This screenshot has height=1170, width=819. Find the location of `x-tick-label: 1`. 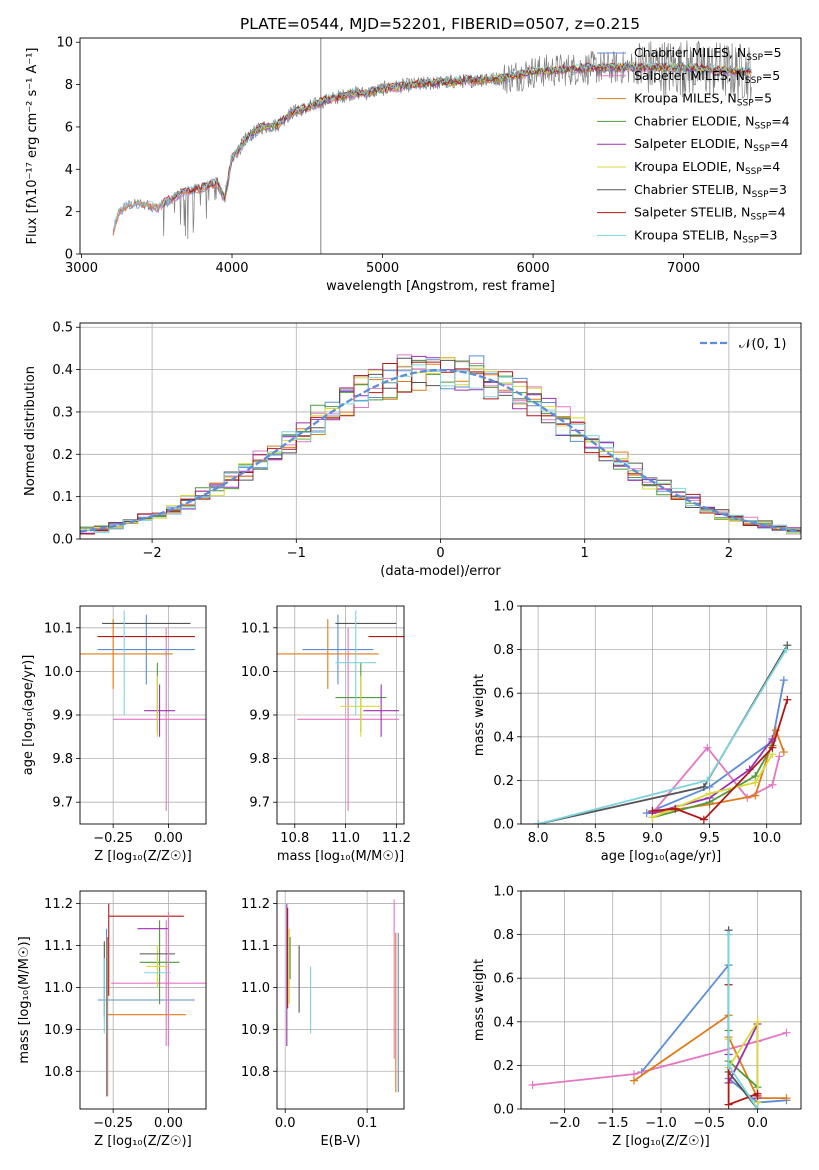

x-tick-label: 1 is located at coordinates (585, 553).